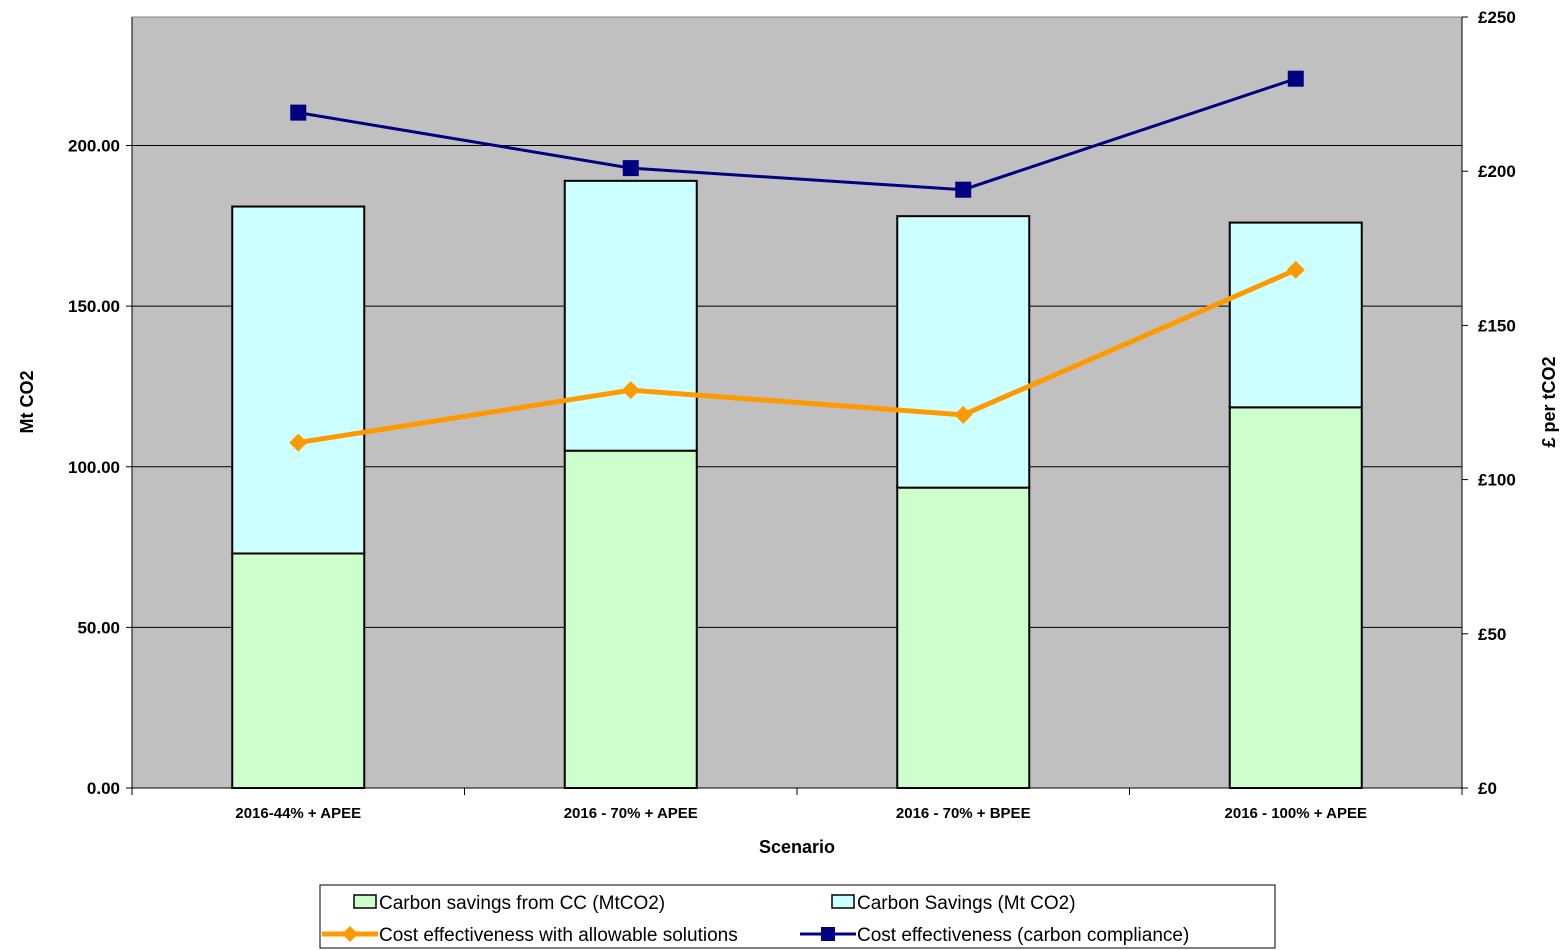 The image size is (1565, 950). I want to click on y2-tick-label: £0, so click(1487, 788).